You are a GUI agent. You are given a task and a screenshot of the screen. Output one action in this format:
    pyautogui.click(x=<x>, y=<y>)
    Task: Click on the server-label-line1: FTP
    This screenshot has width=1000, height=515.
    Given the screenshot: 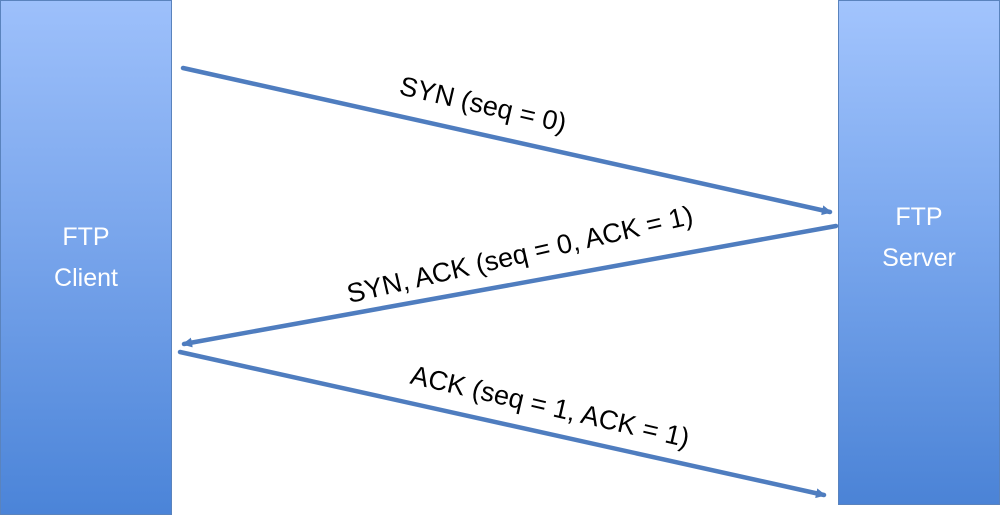 What is the action you would take?
    pyautogui.click(x=919, y=216)
    